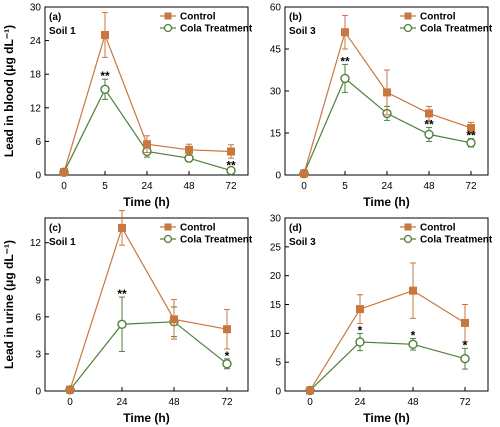  What do you see at coordinates (55, 228) in the screenshot?
I see `panel-label: (c)` at bounding box center [55, 228].